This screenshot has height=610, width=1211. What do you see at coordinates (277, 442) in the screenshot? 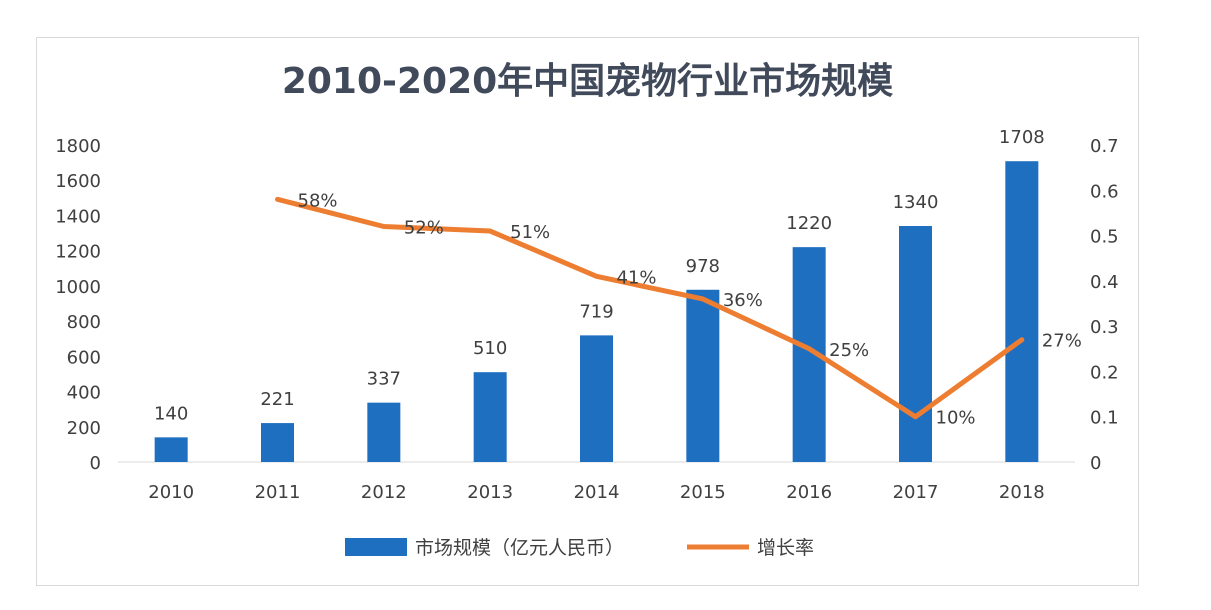
I see `bar-2011` at bounding box center [277, 442].